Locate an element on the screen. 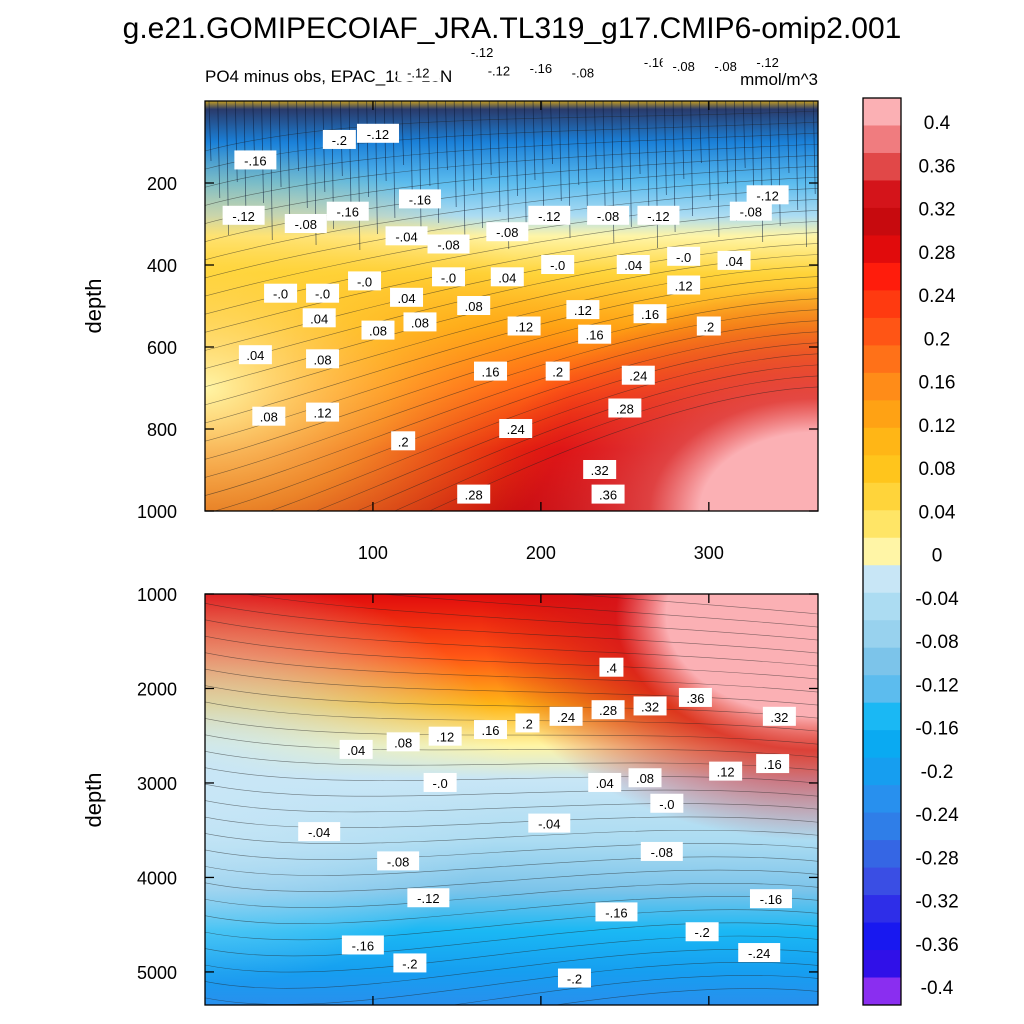  lower-contour-label-text: -.0 is located at coordinates (440, 783).